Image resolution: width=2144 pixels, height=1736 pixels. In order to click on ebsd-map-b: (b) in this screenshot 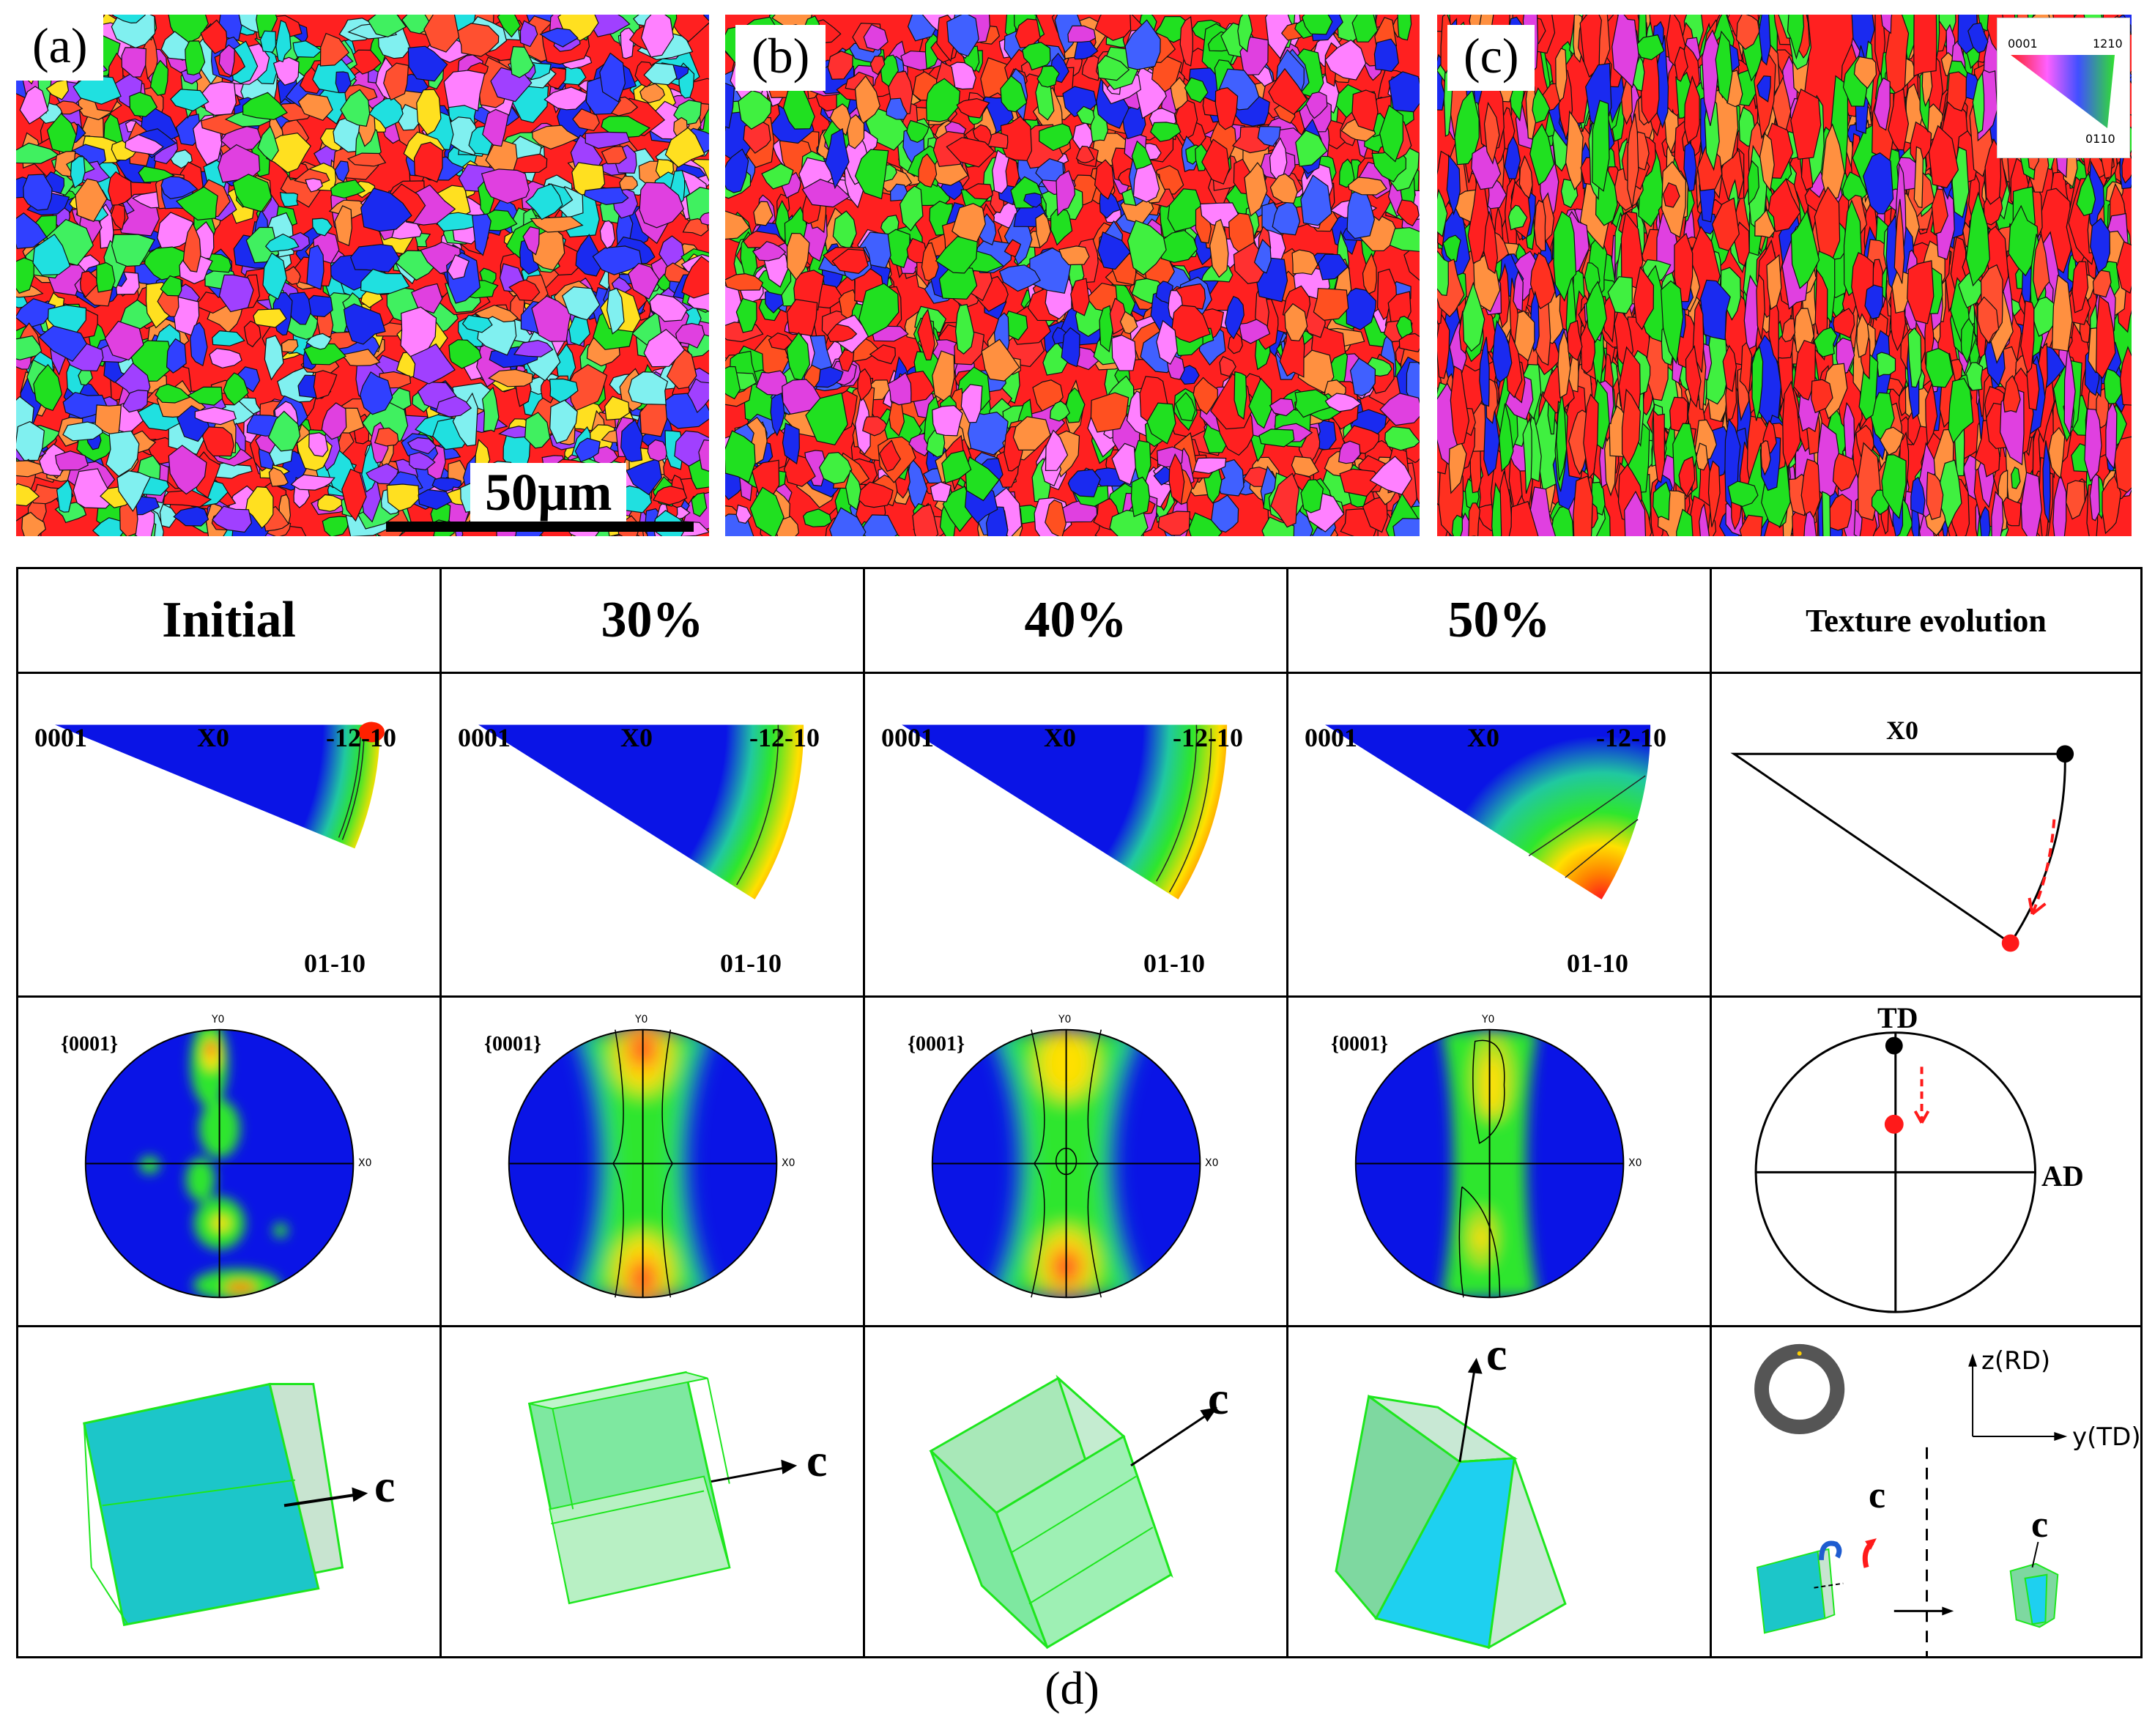, I will do `click(1072, 275)`.